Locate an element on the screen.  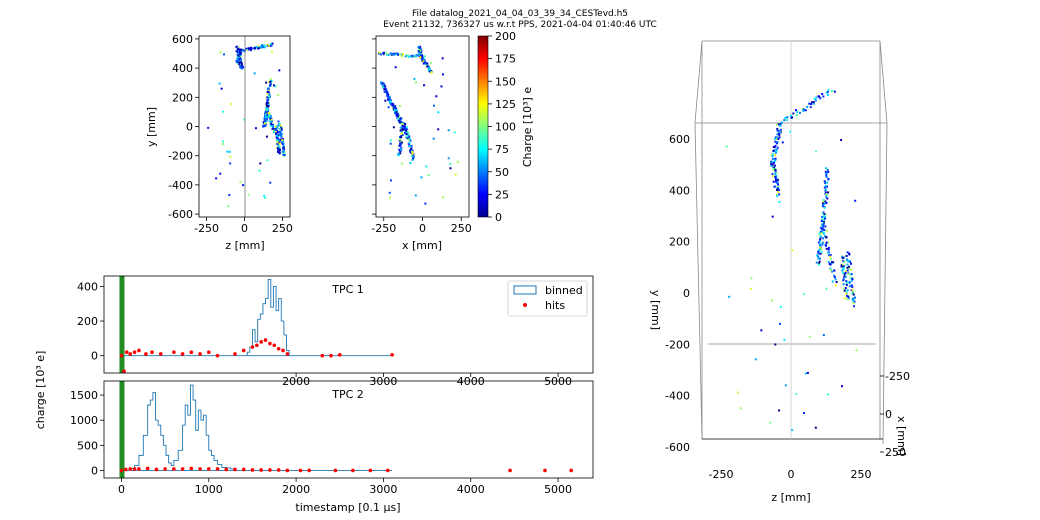
tpc1-x-tick-label: 5000 is located at coordinates (558, 381).